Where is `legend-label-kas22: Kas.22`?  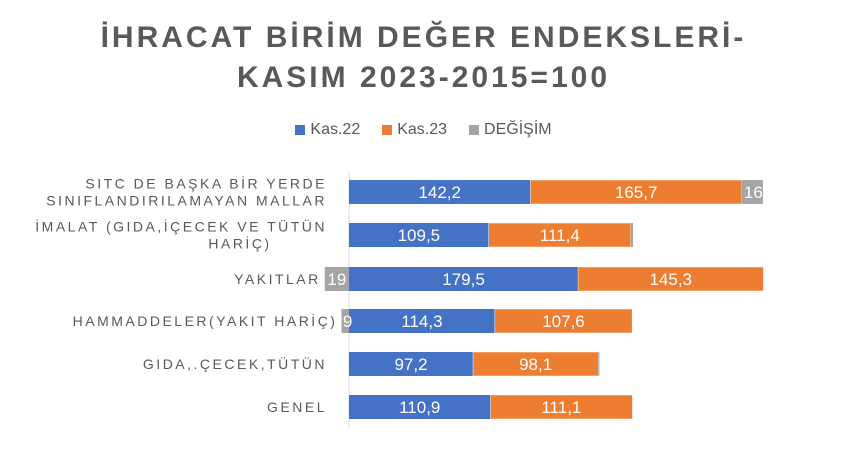 legend-label-kas22: Kas.22 is located at coordinates (335, 129).